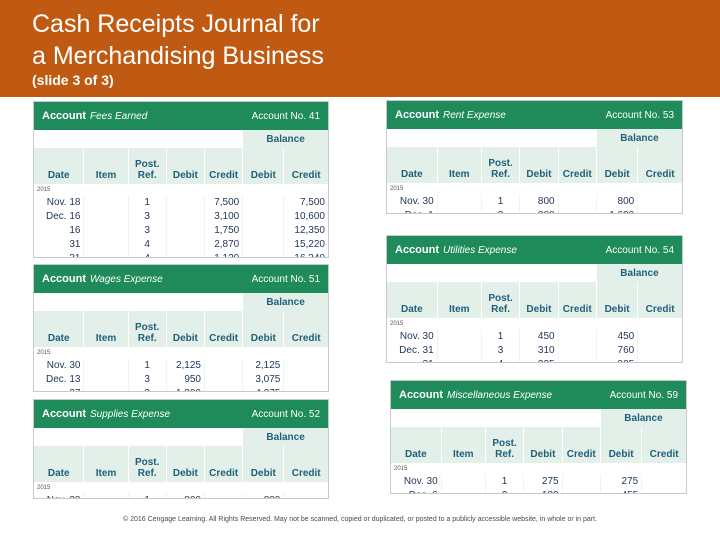 Image resolution: width=720 pixels, height=540 pixels. Describe the element at coordinates (450, 115) in the screenshot. I see `ledger-header-left: Account Rent Expense` at that location.